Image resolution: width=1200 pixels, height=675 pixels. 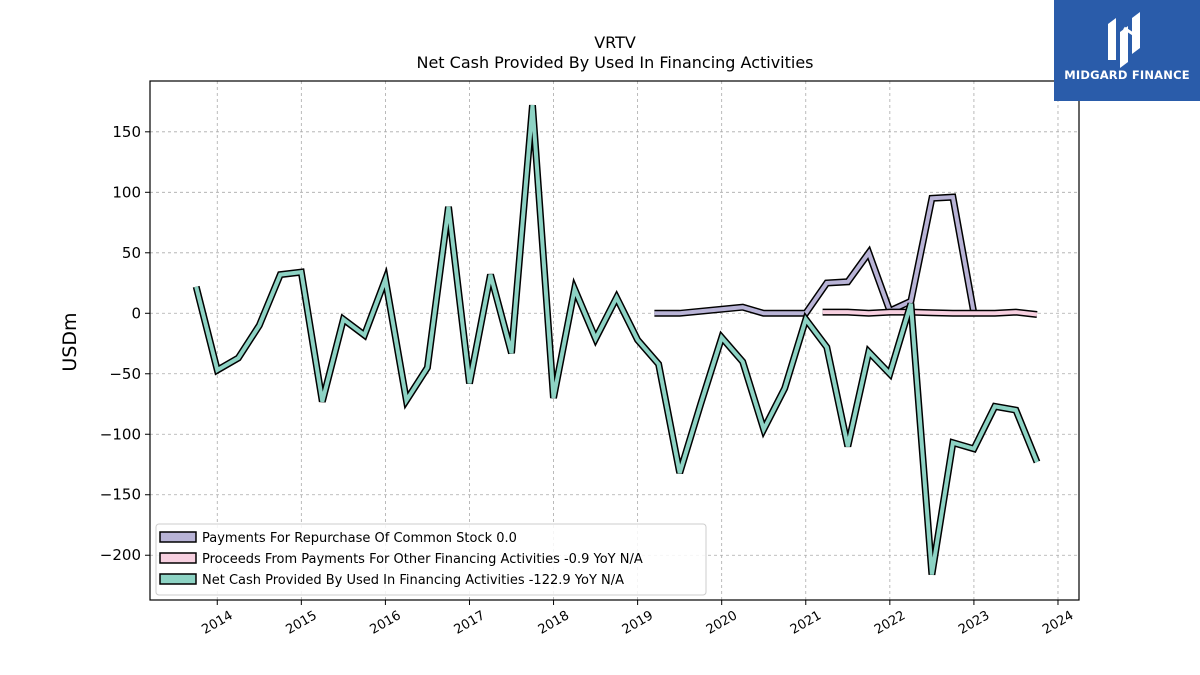 What do you see at coordinates (120, 555) in the screenshot?
I see `y-tick-label: −200` at bounding box center [120, 555].